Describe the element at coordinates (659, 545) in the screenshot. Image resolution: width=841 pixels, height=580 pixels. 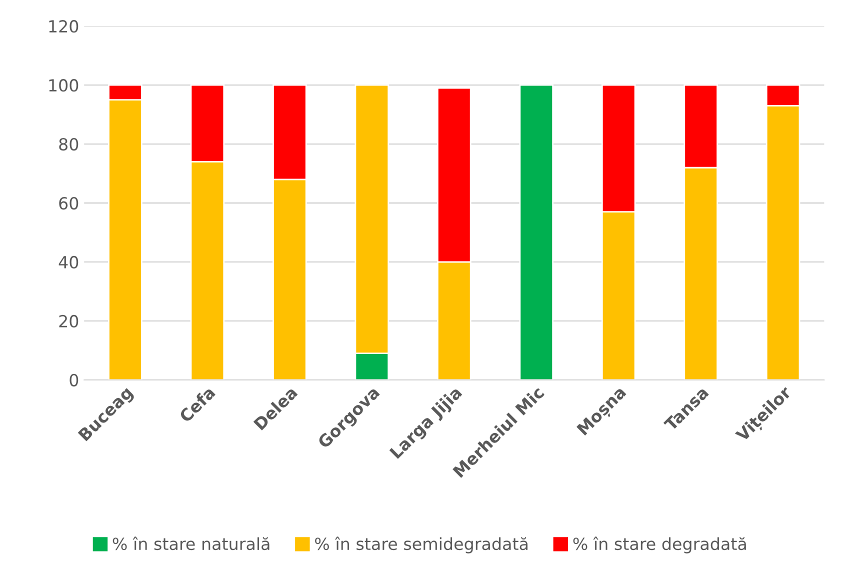
I see `legend-label: % în stare degradată` at that location.